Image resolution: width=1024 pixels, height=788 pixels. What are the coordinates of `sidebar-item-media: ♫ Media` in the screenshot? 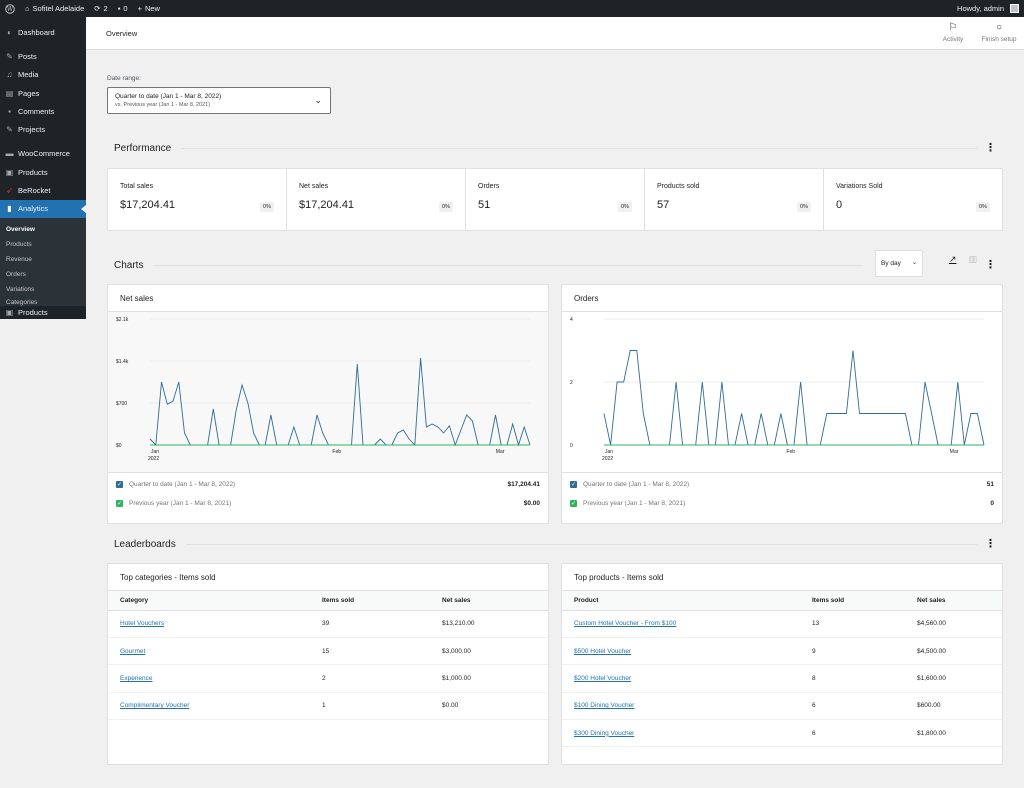 It's located at (43, 75).